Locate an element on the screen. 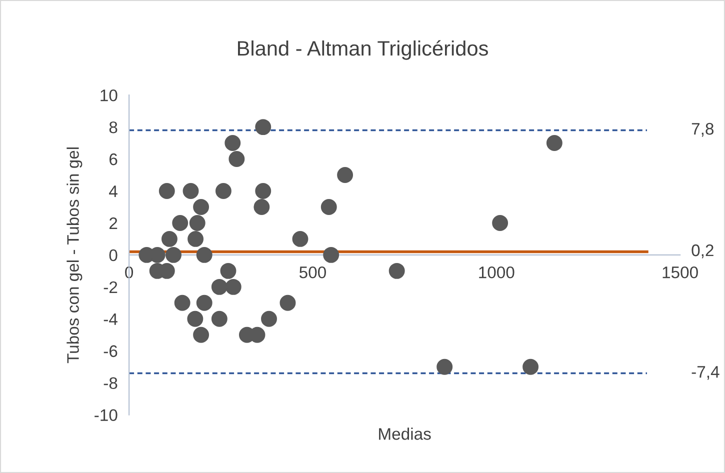 This screenshot has width=725, height=473. x-axis-title: Medias is located at coordinates (405, 434).